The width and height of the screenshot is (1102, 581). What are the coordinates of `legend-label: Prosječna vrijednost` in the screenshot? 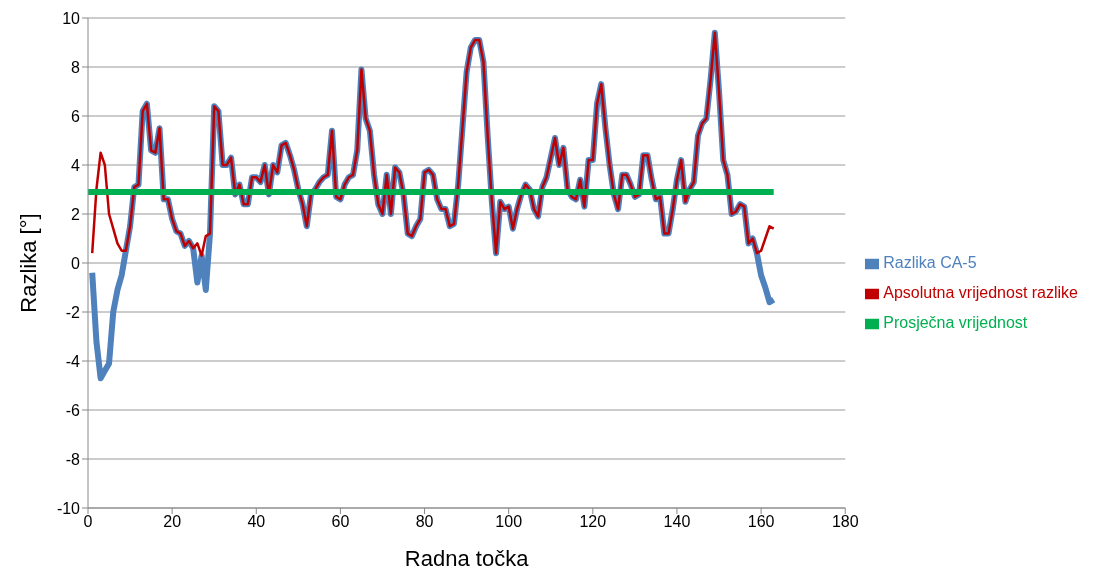 It's located at (955, 322).